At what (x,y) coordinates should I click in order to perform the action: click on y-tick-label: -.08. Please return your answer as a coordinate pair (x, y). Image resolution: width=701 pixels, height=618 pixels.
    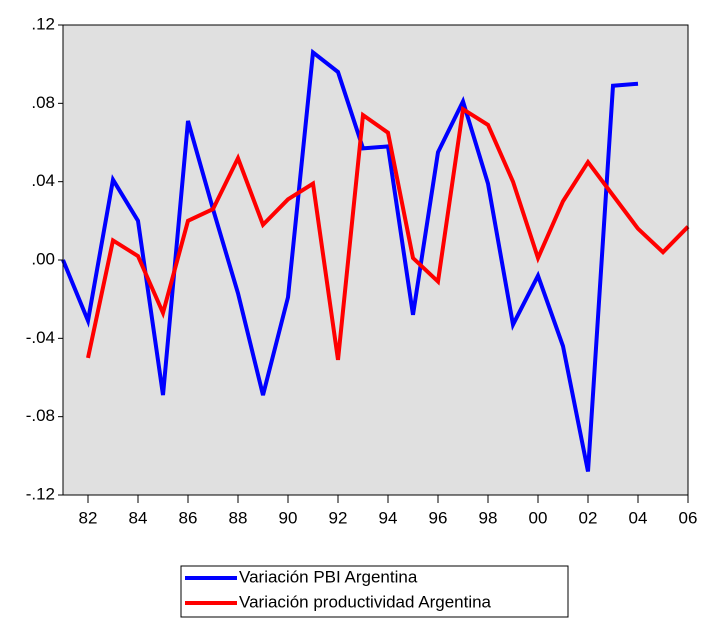
    Looking at the image, I should click on (40, 415).